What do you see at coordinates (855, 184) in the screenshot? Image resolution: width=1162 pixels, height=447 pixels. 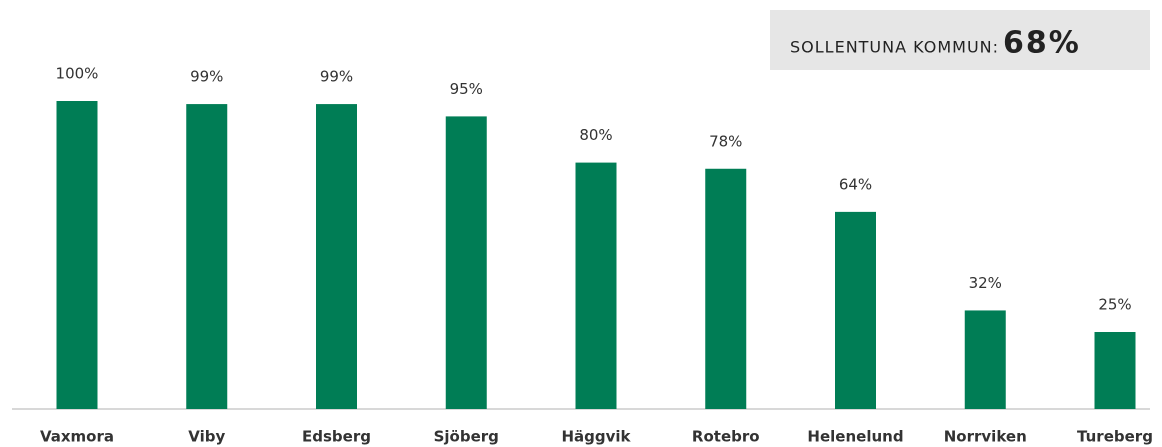 I see `value-label: 64%` at bounding box center [855, 184].